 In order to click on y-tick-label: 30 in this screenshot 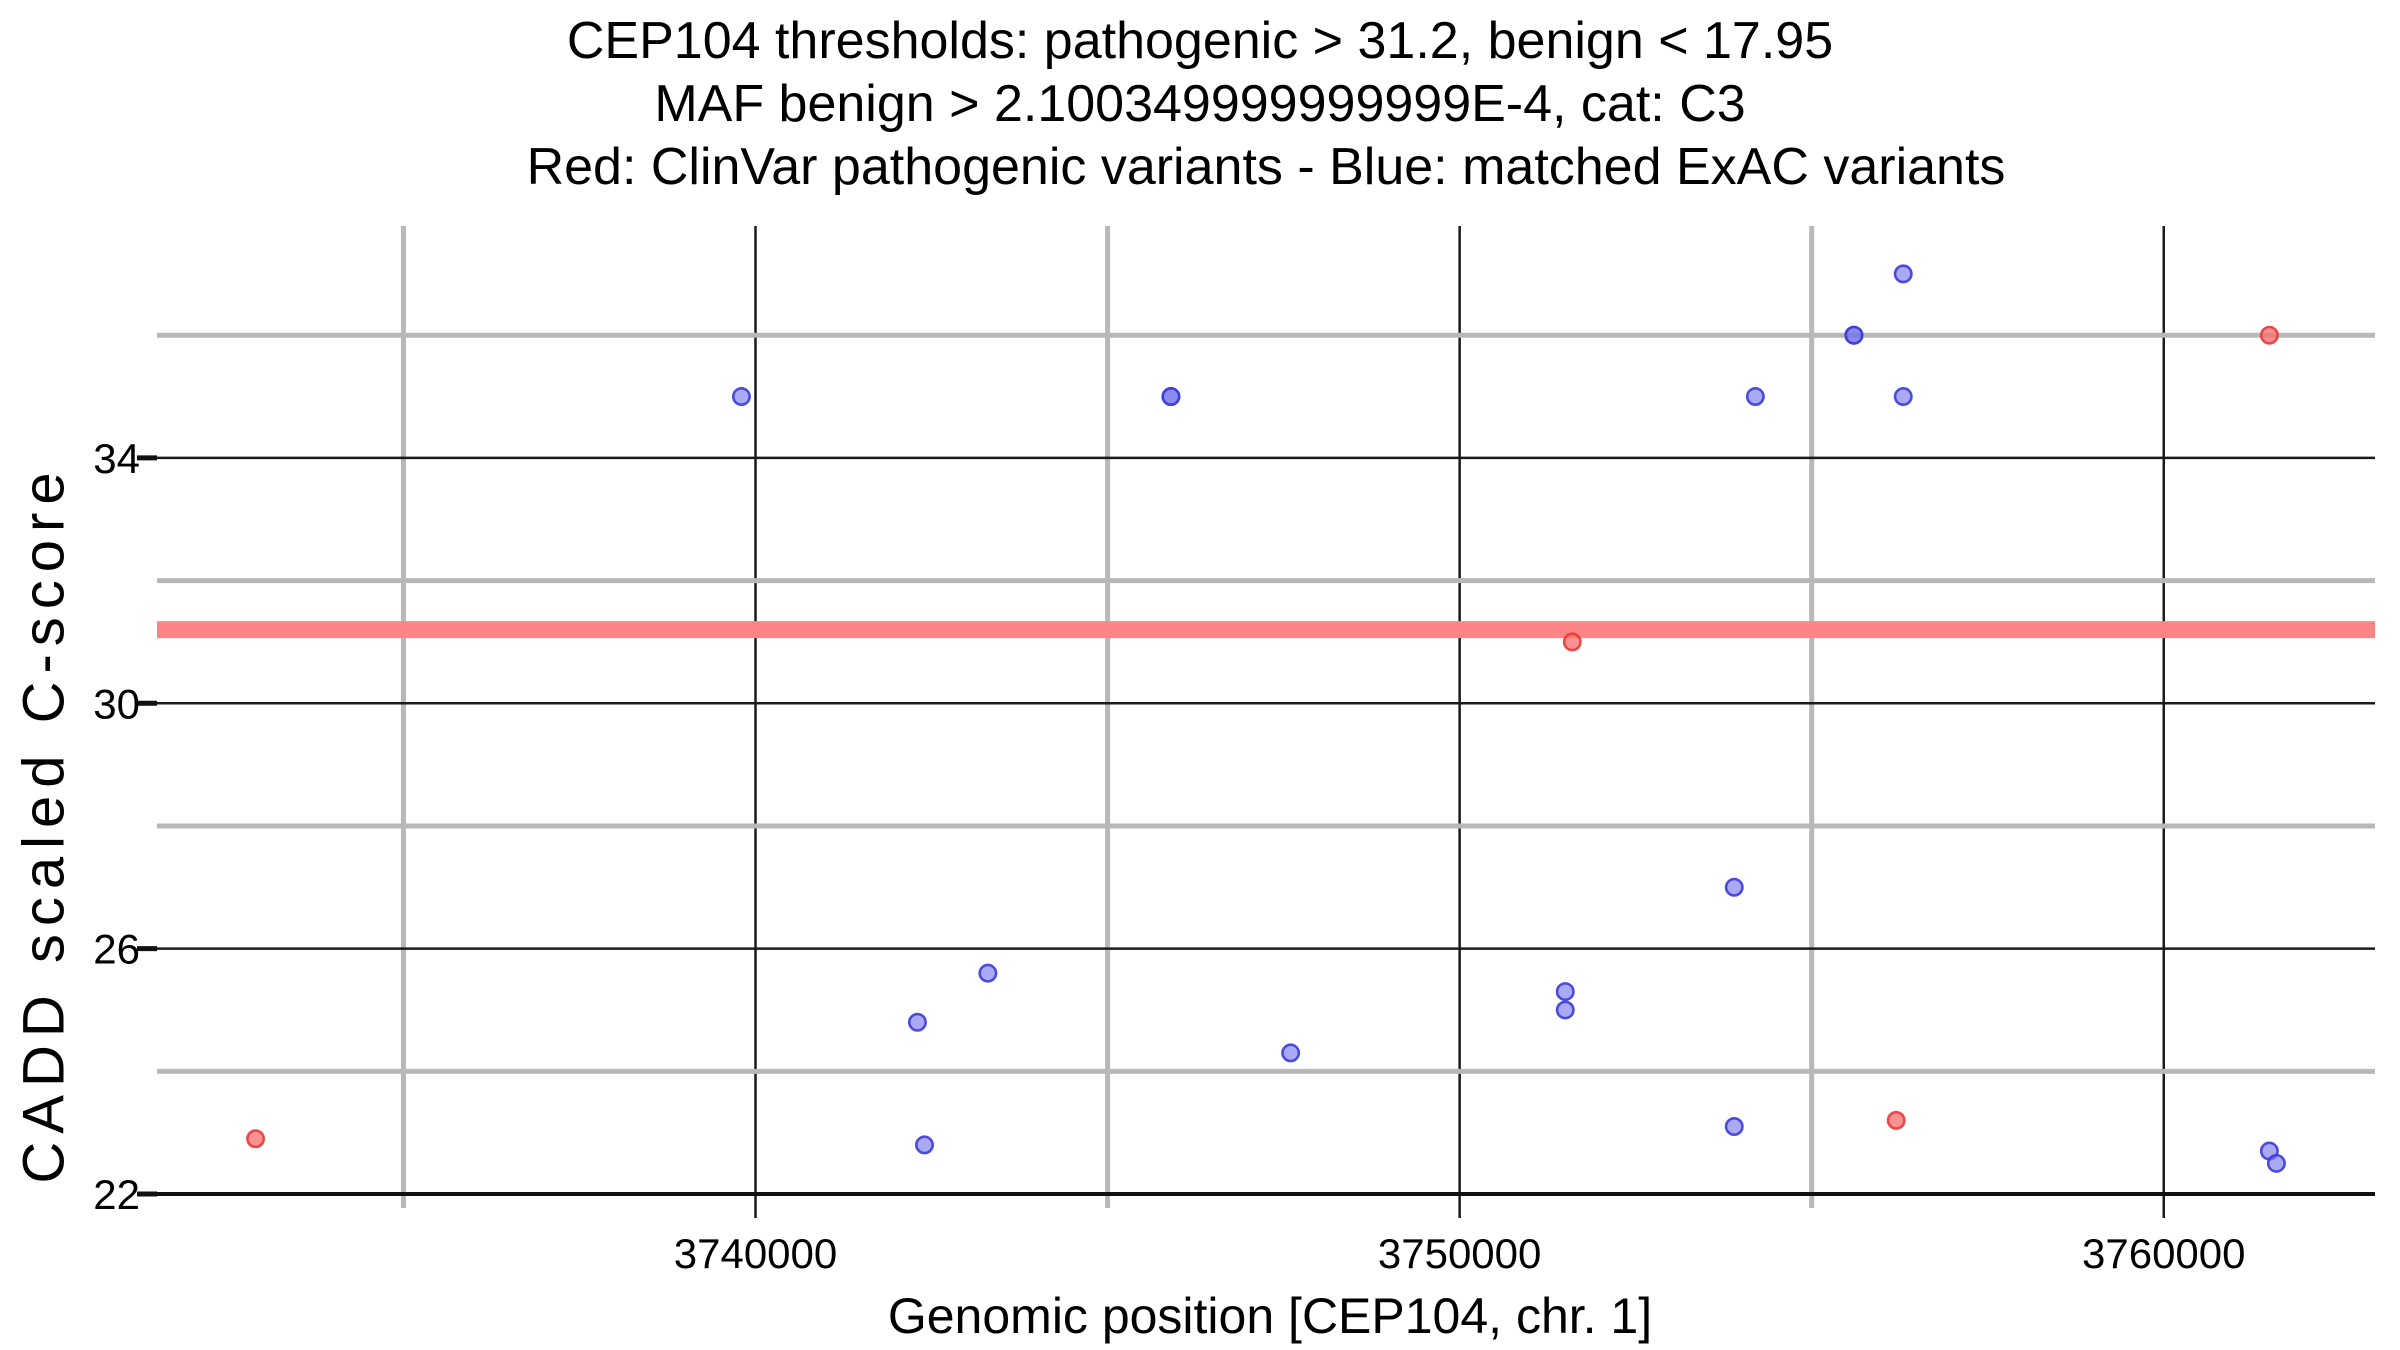, I will do `click(116, 703)`.